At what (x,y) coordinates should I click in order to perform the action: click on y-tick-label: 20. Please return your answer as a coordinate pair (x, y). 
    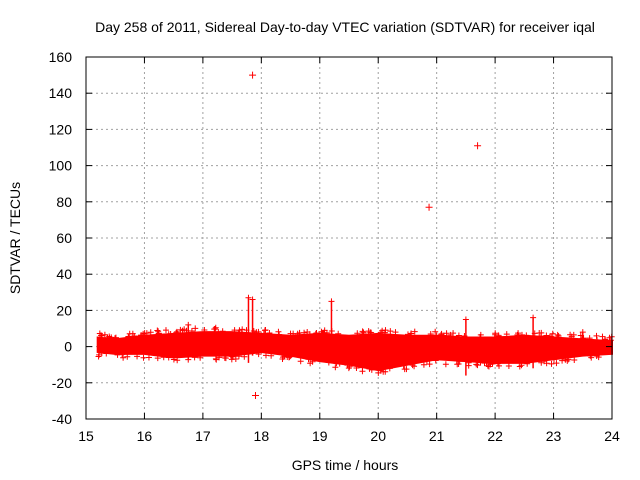
    Looking at the image, I should click on (64, 310).